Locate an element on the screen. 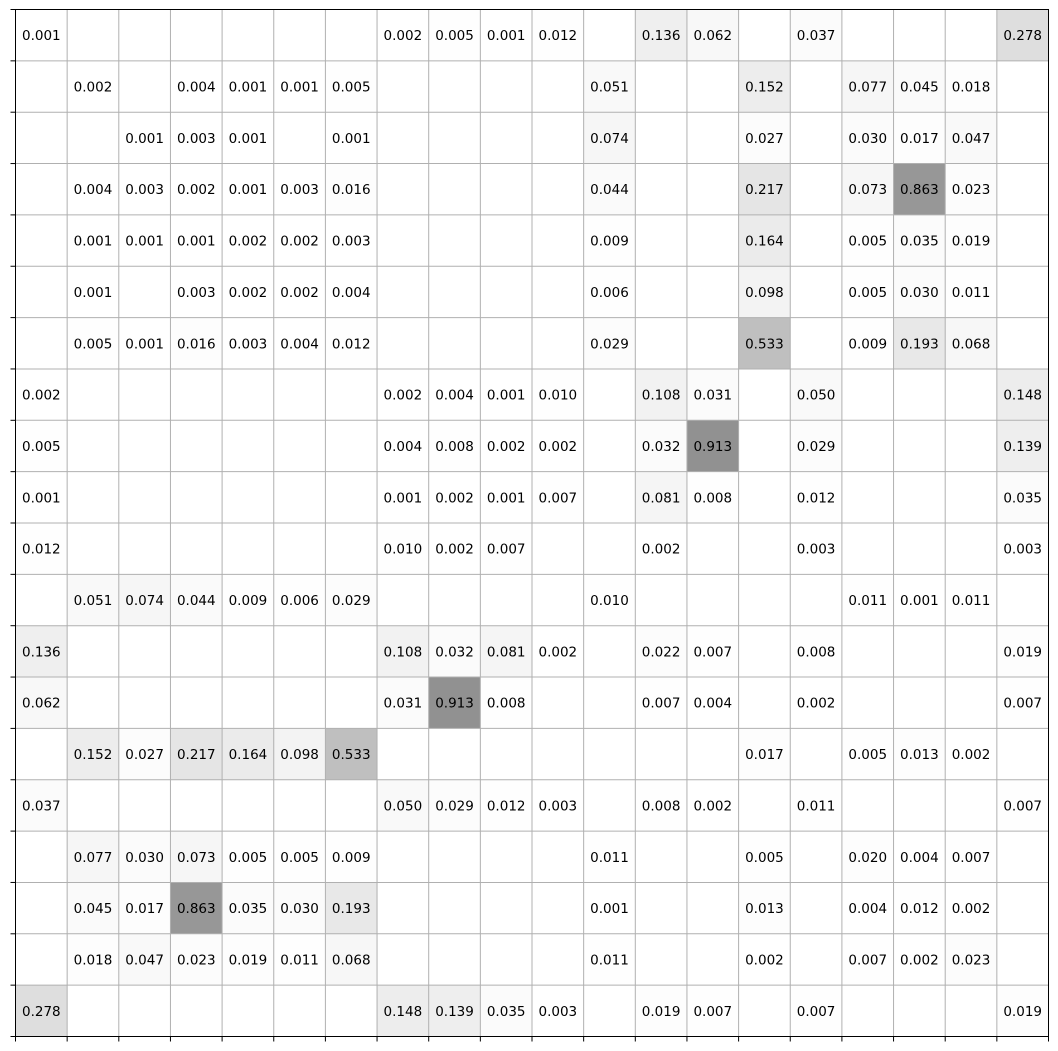  cell-value-label: 0.029 is located at coordinates (609, 344).